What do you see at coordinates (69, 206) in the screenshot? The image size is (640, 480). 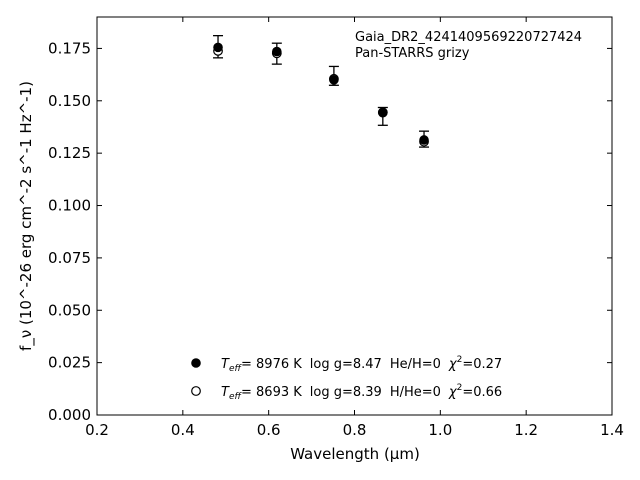 I see `y-tick-label: 0.100` at bounding box center [69, 206].